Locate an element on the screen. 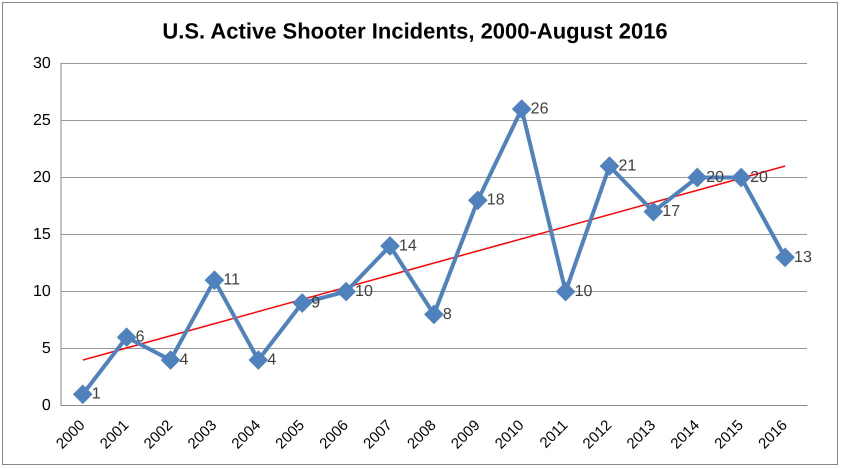 The image size is (842, 469). y-tick-label: 0 is located at coordinates (46, 405).